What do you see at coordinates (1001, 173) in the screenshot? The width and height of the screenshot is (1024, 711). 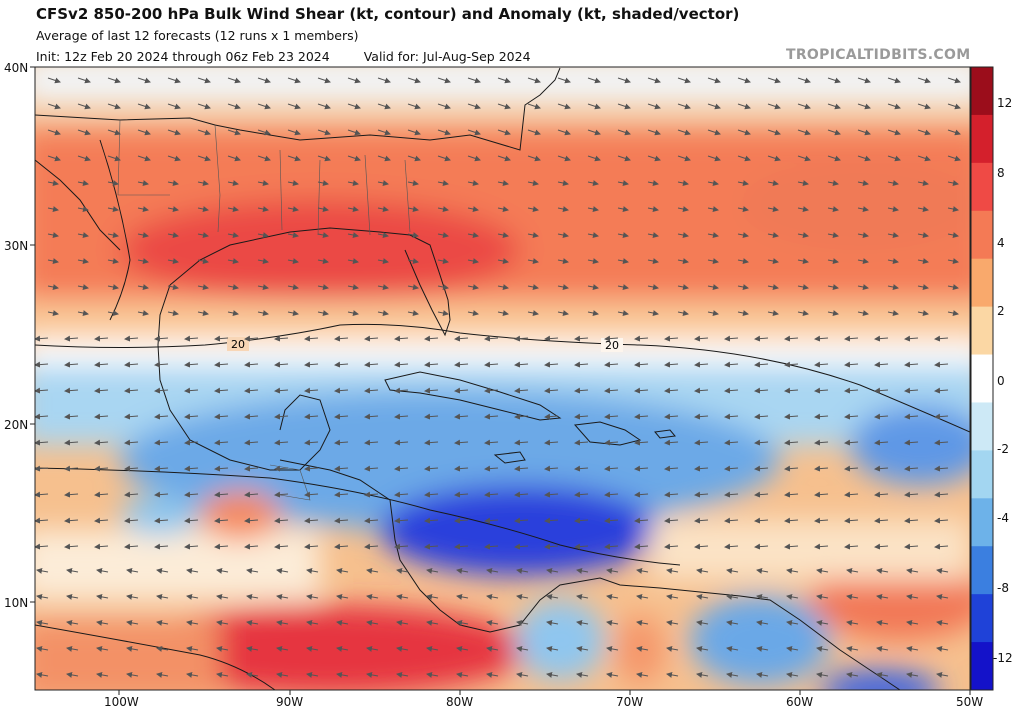 I see `colorbar-label-8: 8` at bounding box center [1001, 173].